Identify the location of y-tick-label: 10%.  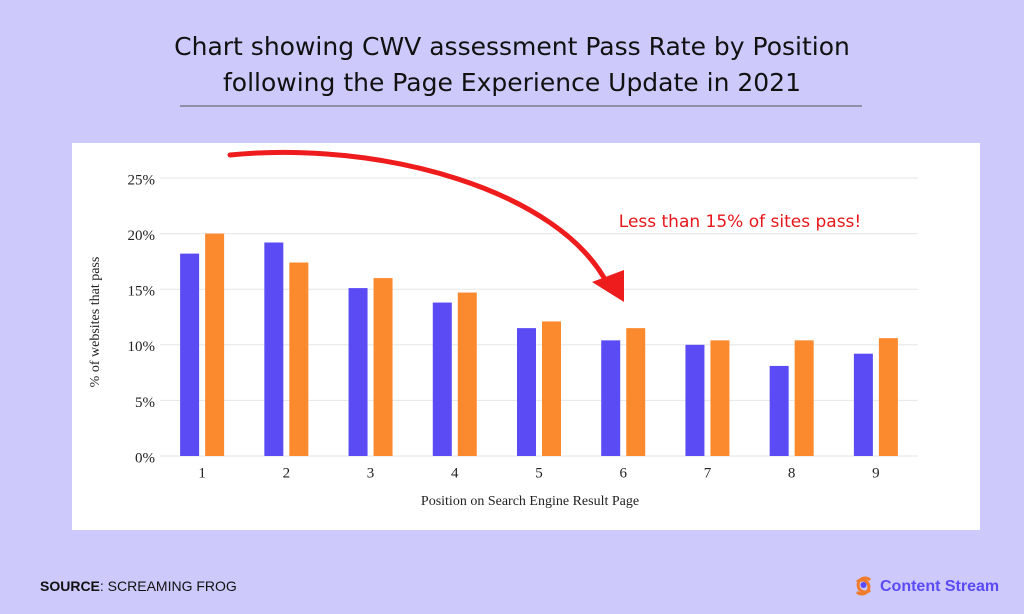
(142, 347).